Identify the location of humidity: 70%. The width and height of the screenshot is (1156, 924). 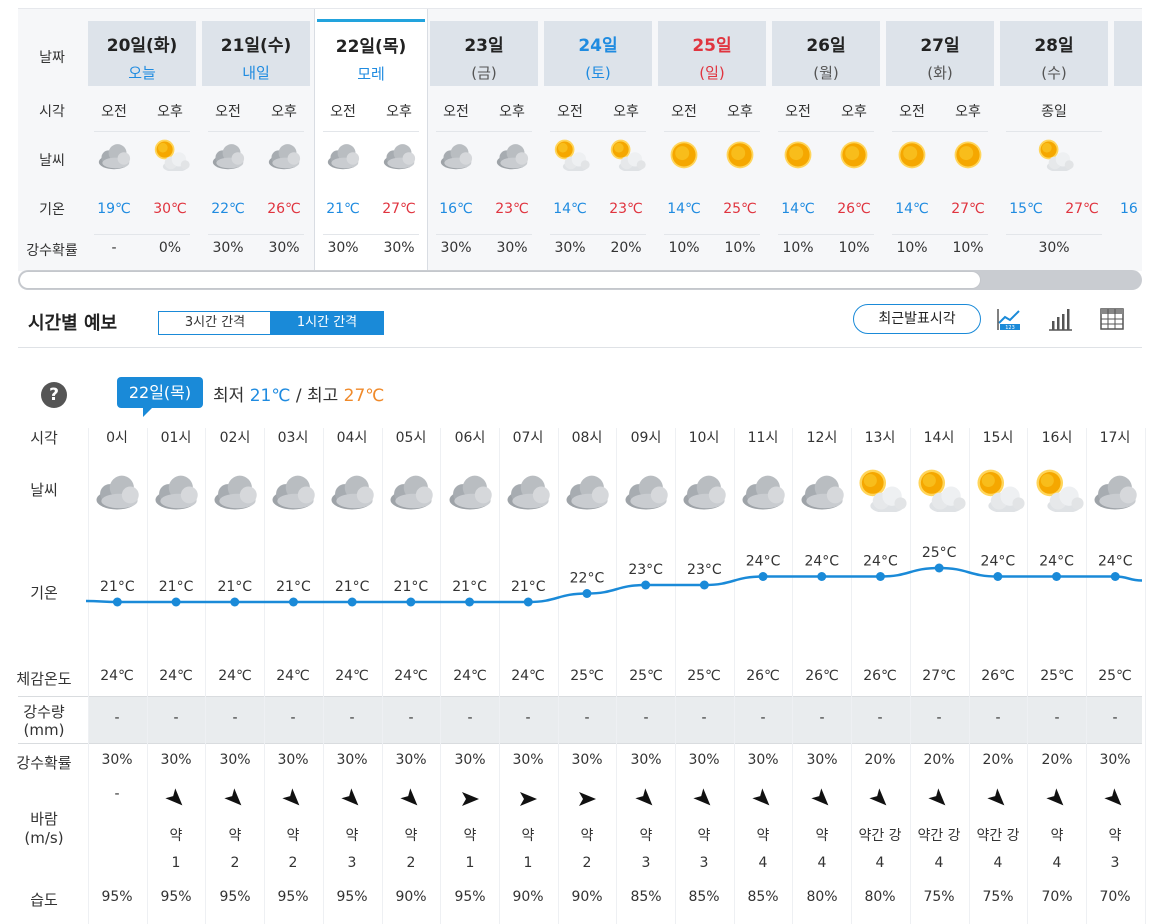
(1115, 897).